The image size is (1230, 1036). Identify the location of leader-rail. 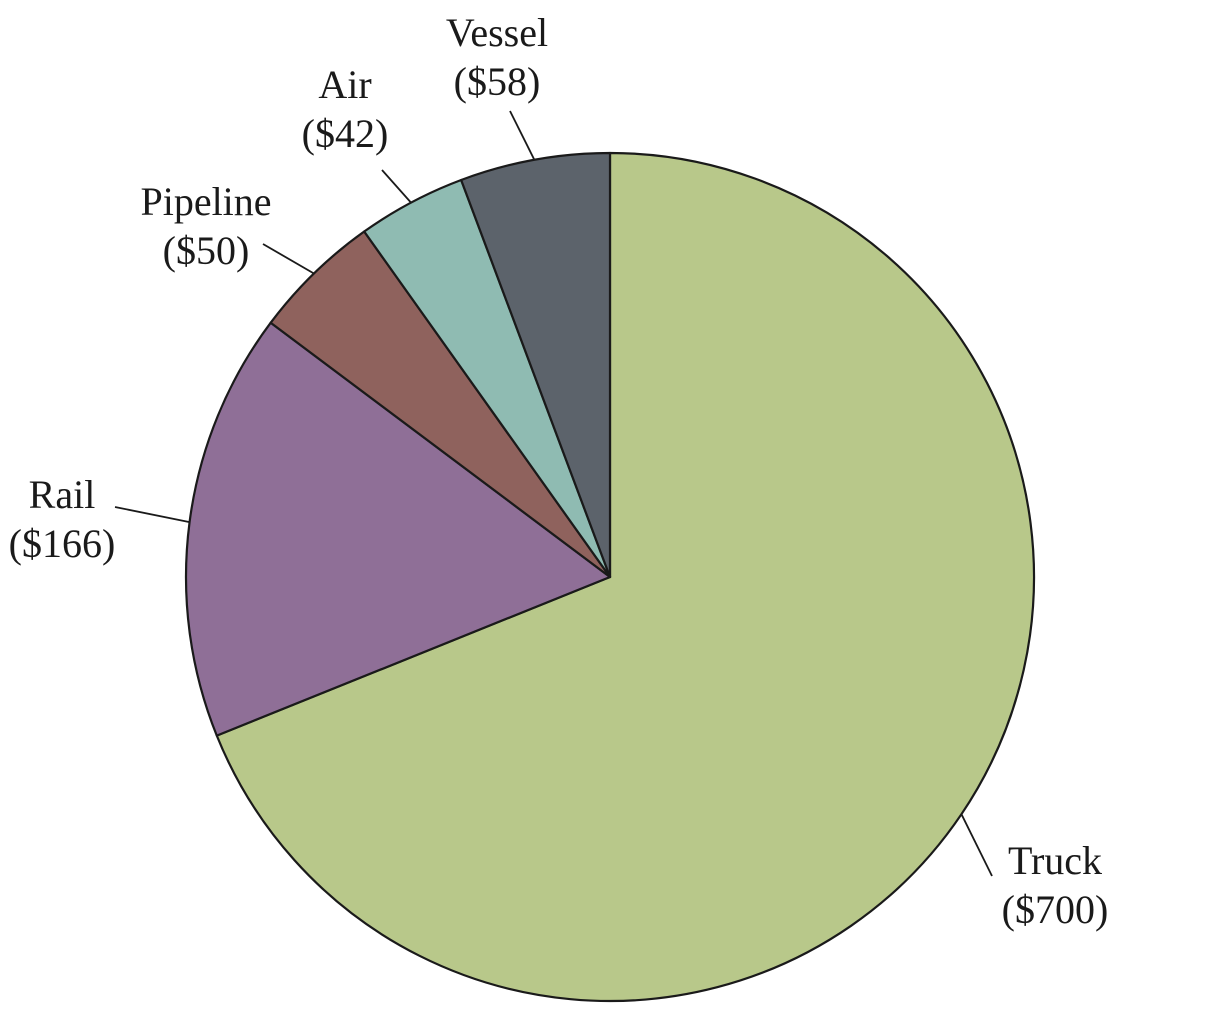
(152, 514).